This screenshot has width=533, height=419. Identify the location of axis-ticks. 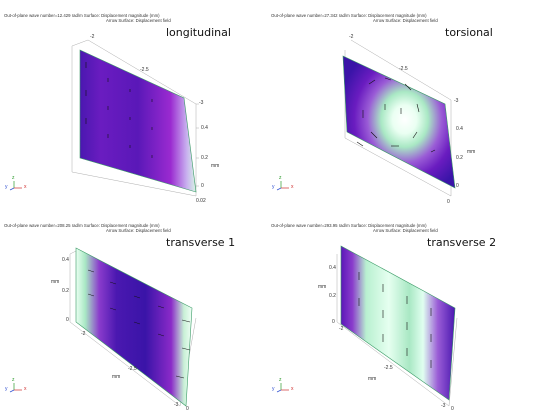
(197, 145).